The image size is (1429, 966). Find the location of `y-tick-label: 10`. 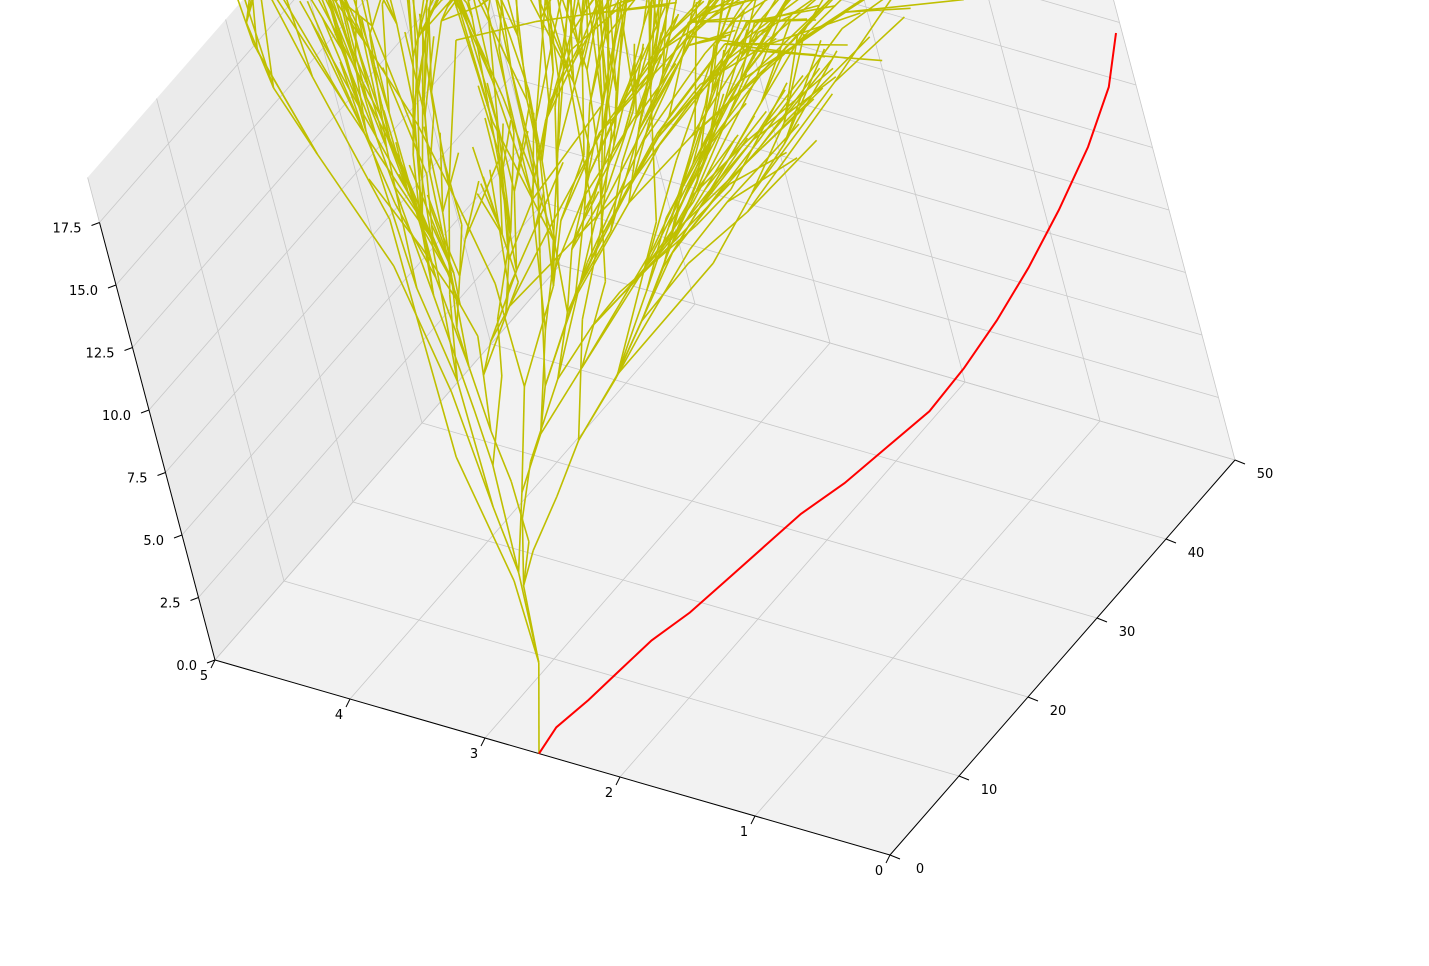

y-tick-label: 10 is located at coordinates (989, 790).